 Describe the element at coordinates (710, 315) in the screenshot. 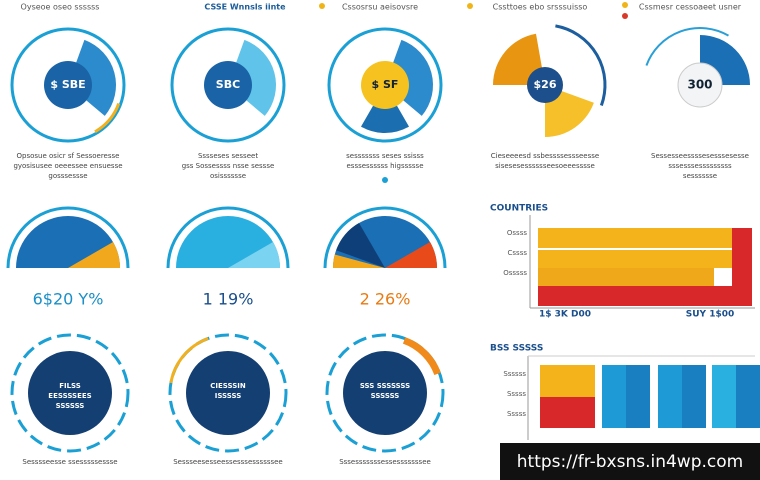

I see `label: SUY 1$00` at that location.